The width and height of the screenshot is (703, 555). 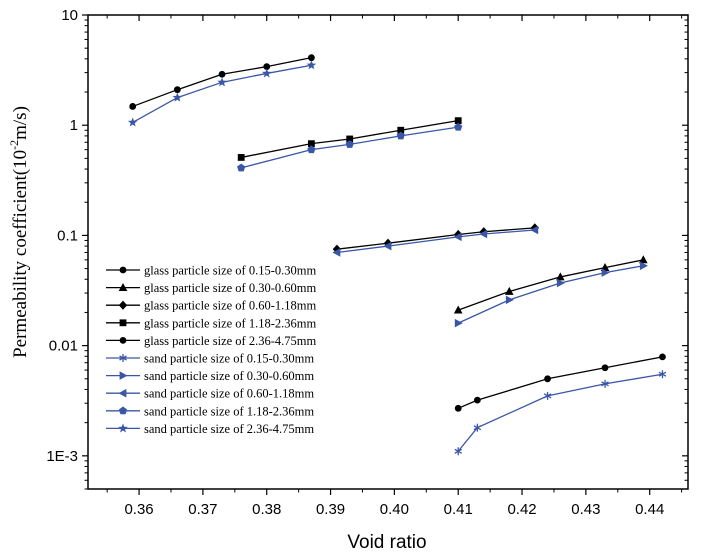 I want to click on y-tick-label: 0.01, so click(x=63, y=346).